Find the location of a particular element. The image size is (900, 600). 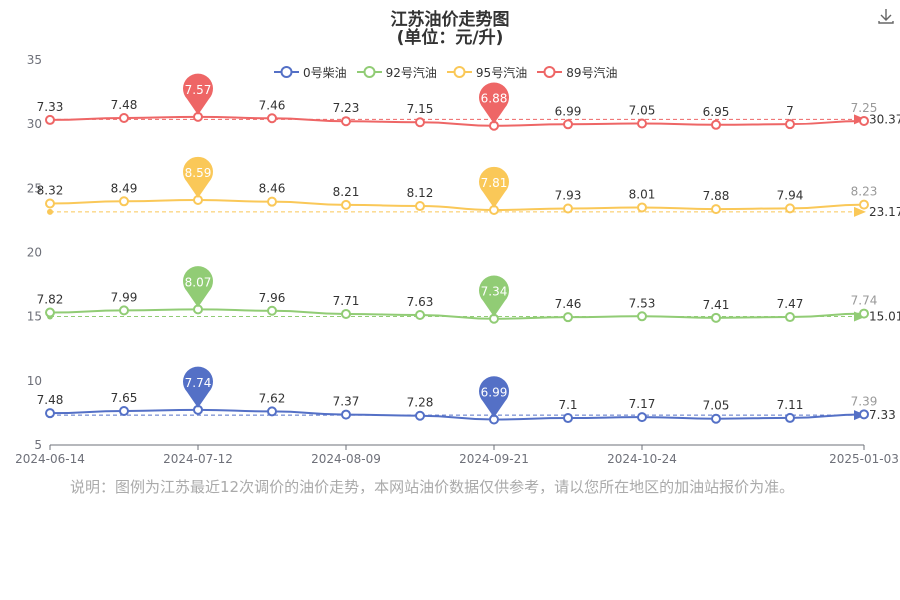

data-label: 7.37 is located at coordinates (346, 402).